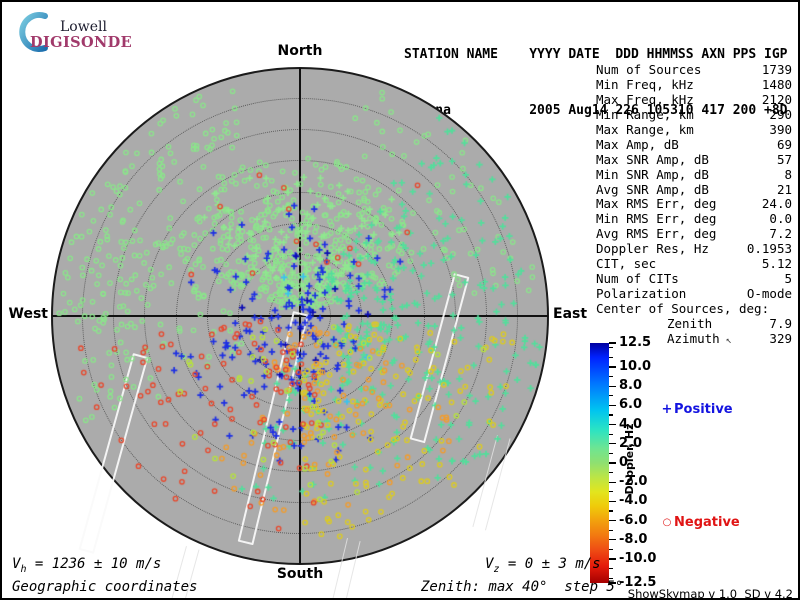  Describe the element at coordinates (667, 409) in the screenshot. I see `plus-icon: +` at that location.